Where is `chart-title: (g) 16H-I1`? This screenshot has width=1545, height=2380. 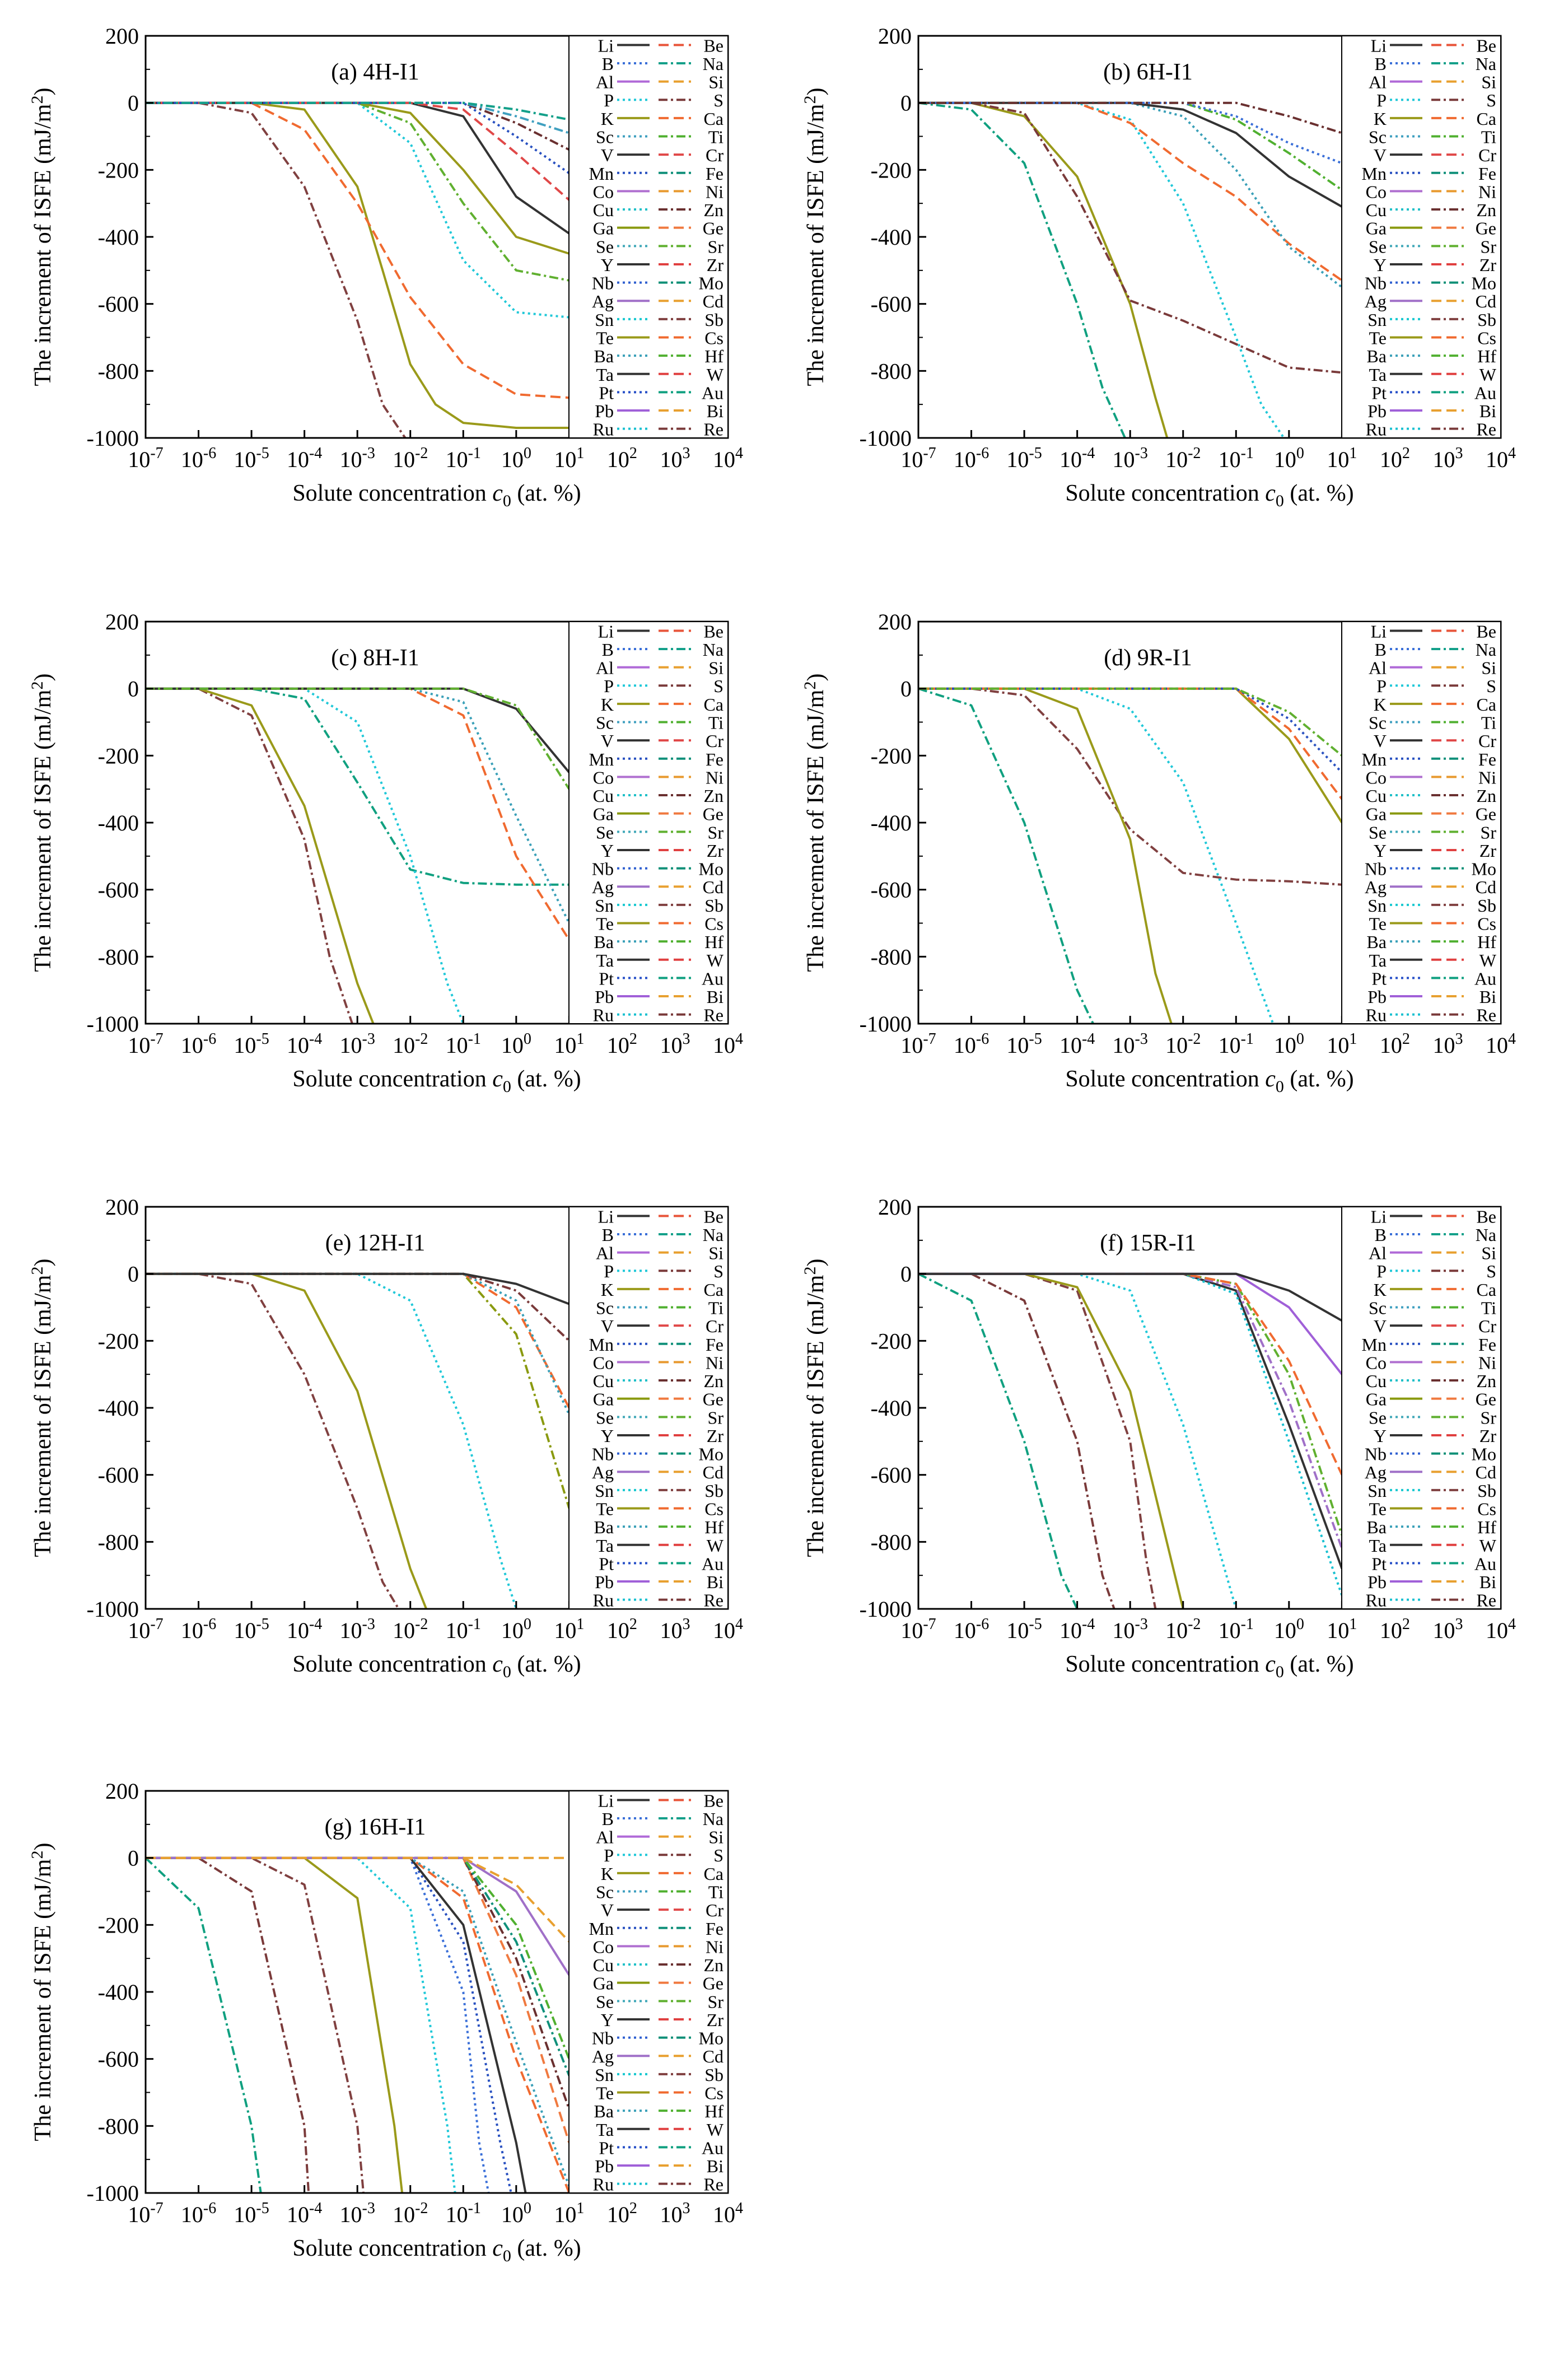 chart-title: (g) 16H-I1 is located at coordinates (375, 1827).